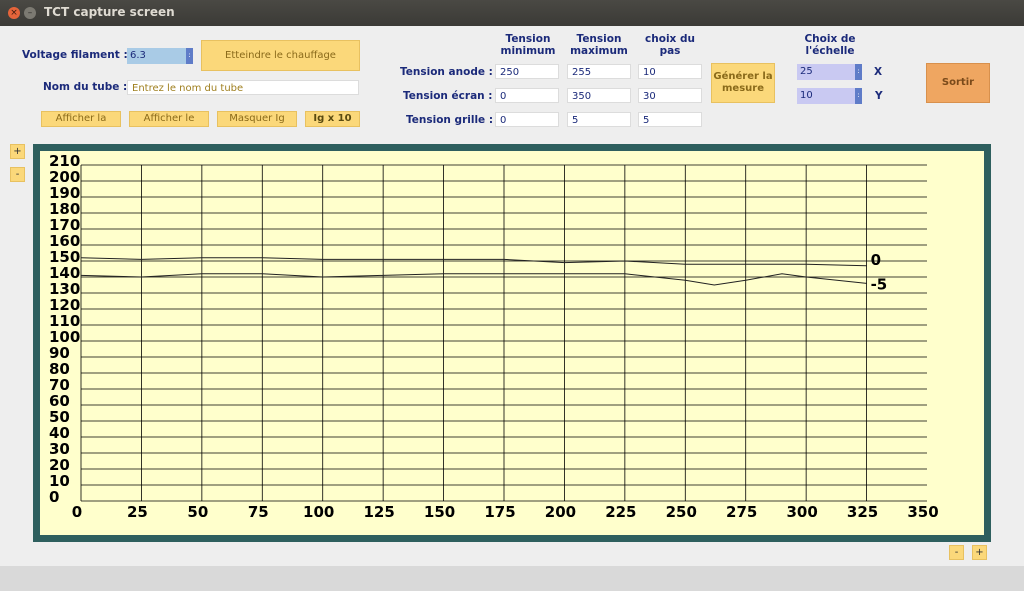 This screenshot has height=591, width=1024. What do you see at coordinates (599, 39) in the screenshot?
I see `header-max-line1: Tension` at bounding box center [599, 39].